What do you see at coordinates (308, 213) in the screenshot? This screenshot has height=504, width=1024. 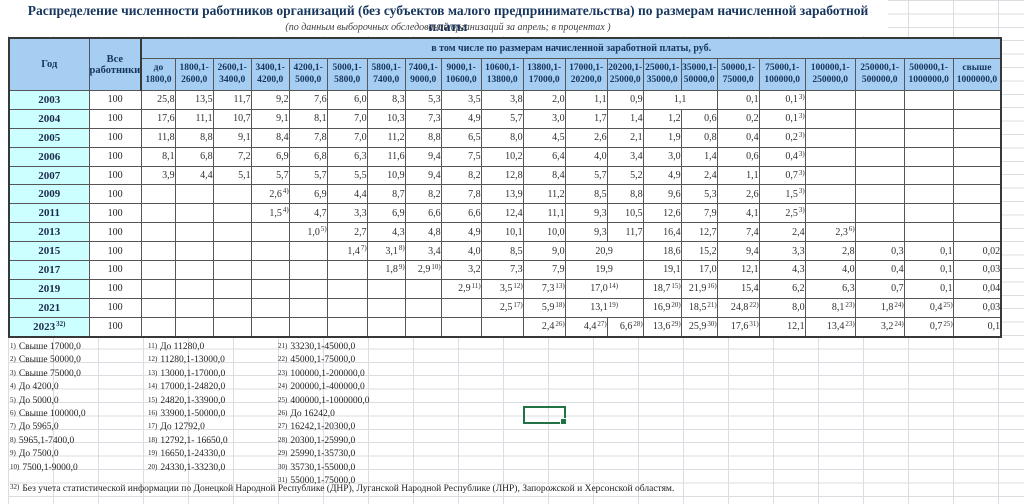 I see `table-cell: 4,7` at bounding box center [308, 213].